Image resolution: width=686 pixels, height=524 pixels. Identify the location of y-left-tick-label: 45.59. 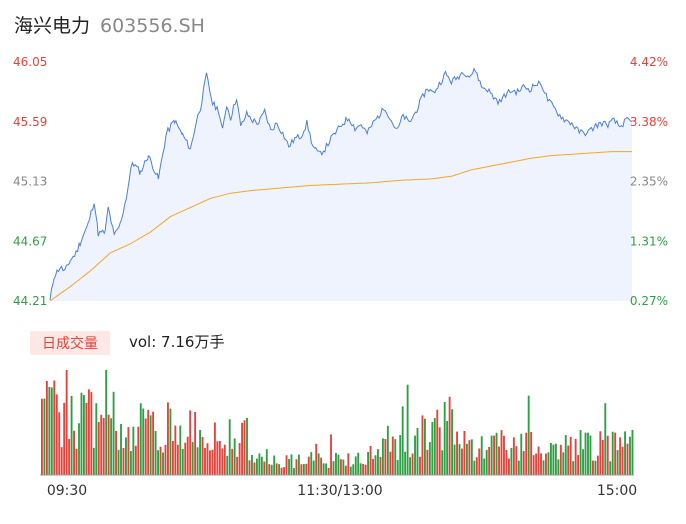
(30, 122).